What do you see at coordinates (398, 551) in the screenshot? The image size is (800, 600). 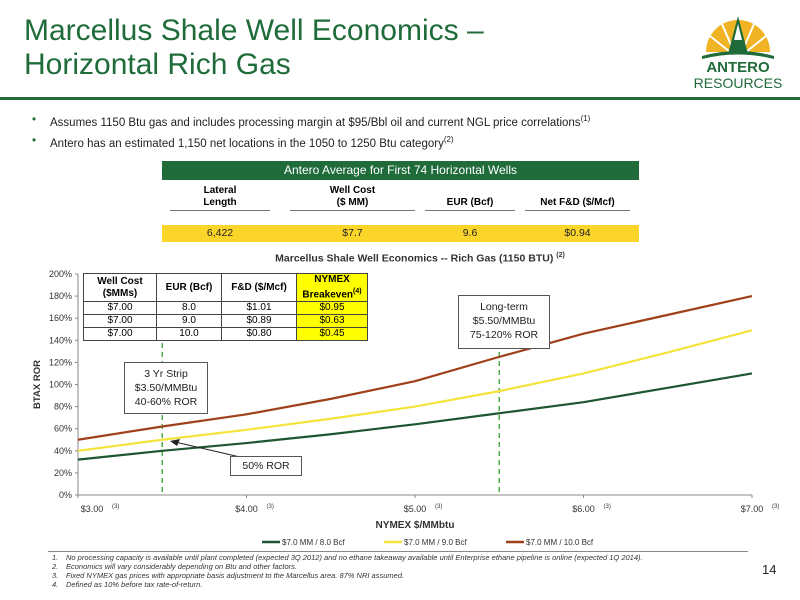 I see `footnote-divider` at bounding box center [398, 551].